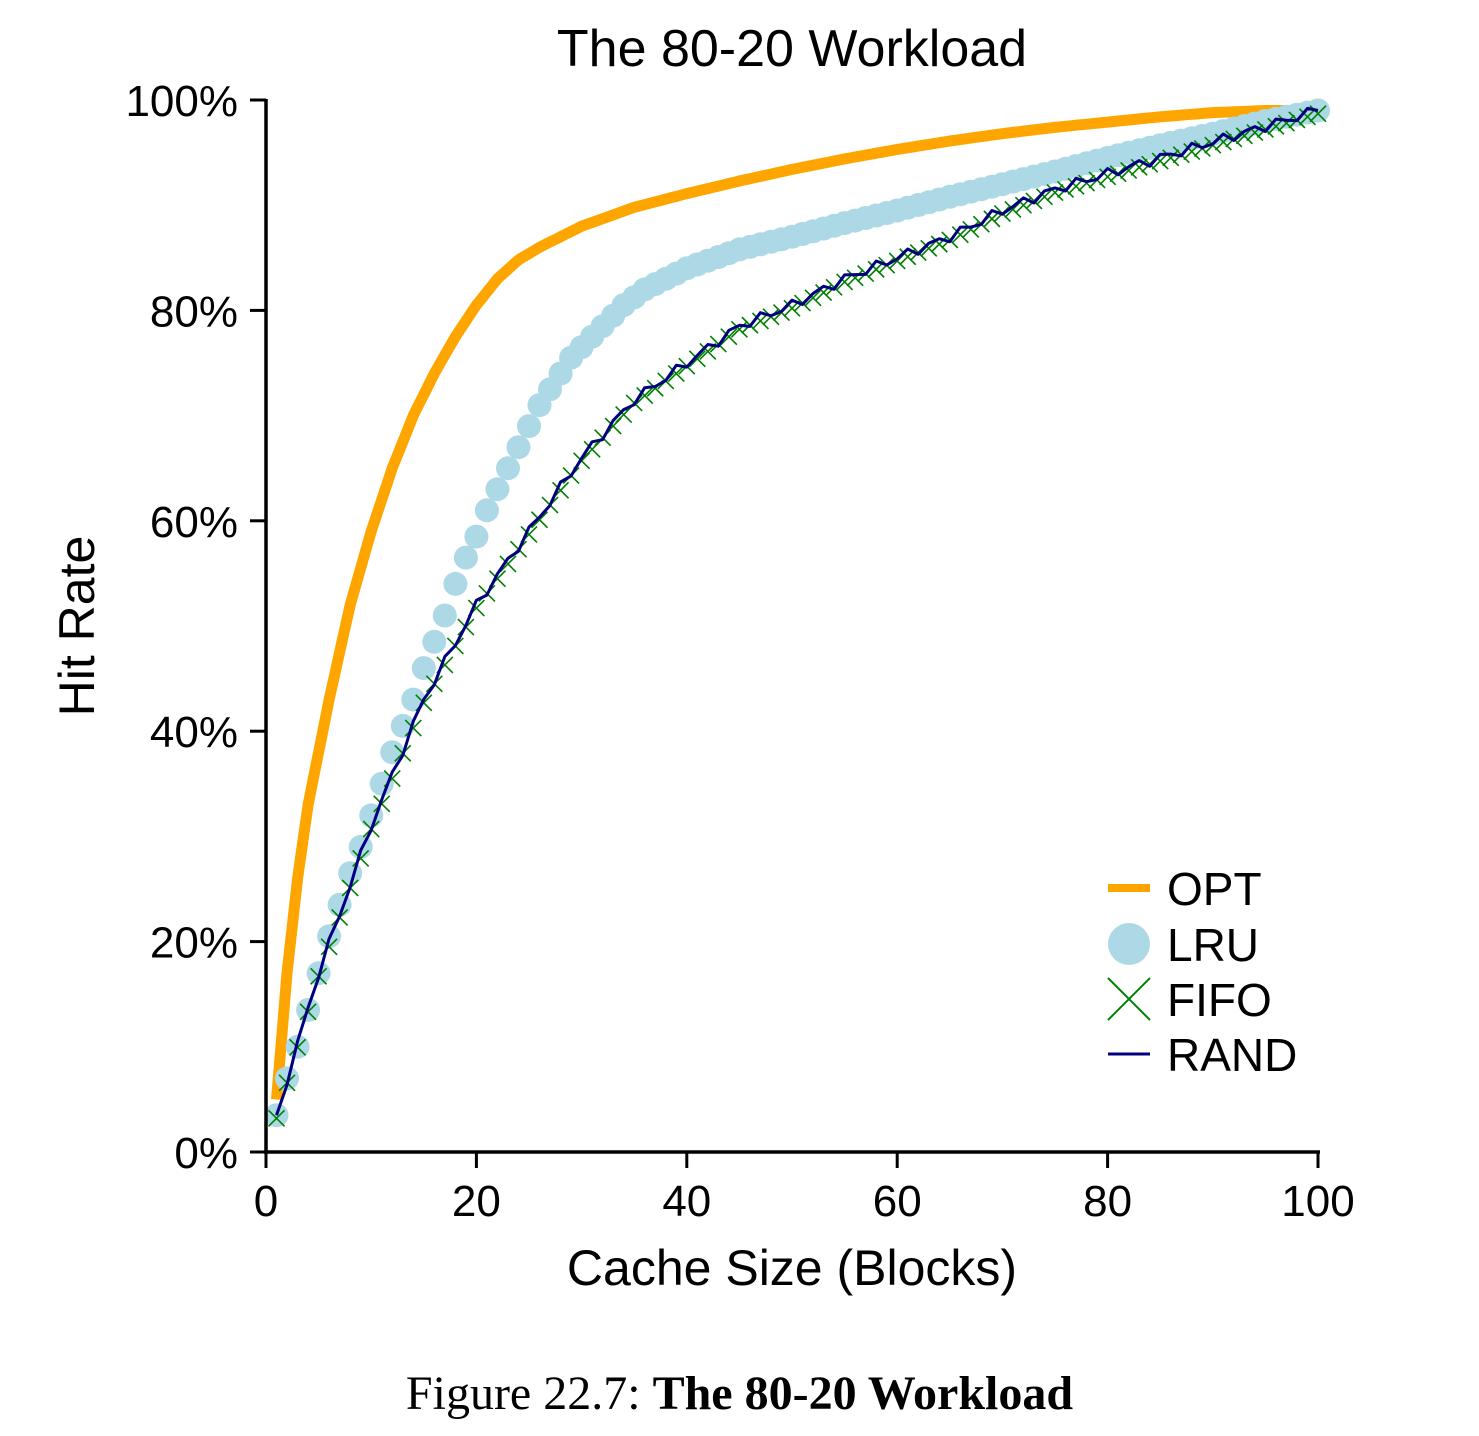 The height and width of the screenshot is (1436, 1479). I want to click on legend-rand-label: RAND, so click(1232, 1055).